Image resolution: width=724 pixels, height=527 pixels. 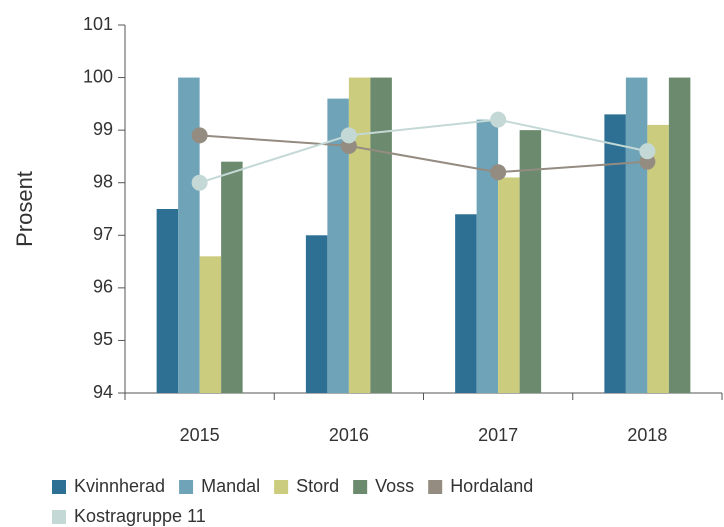 I want to click on x-tick-label: 2018, so click(x=647, y=435).